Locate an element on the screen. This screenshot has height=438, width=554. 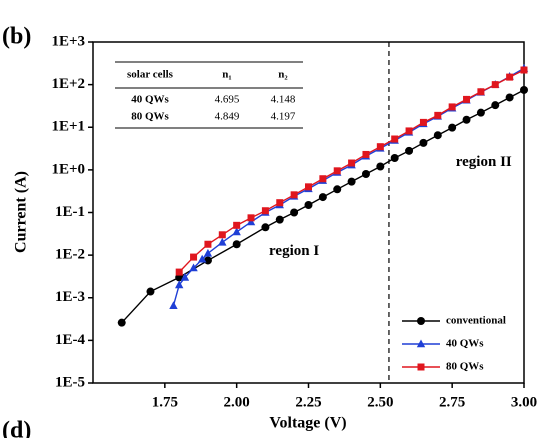
annotation: region I is located at coordinates (294, 251).